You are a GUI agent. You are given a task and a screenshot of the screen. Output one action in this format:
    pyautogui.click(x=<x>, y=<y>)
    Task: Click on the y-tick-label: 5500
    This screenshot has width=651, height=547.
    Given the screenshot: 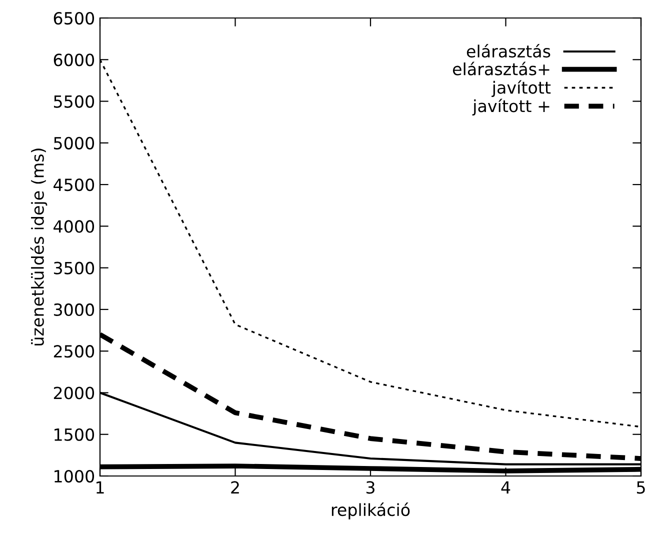 What is the action you would take?
    pyautogui.click(x=74, y=101)
    